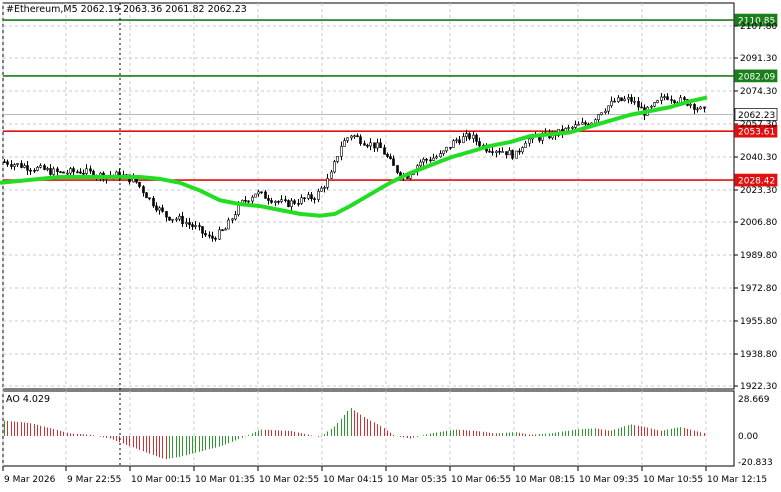 Image resolution: width=781 pixels, height=492 pixels. What do you see at coordinates (673, 480) in the screenshot?
I see `time-tick-label: 10 Mar 10:55` at bounding box center [673, 480].